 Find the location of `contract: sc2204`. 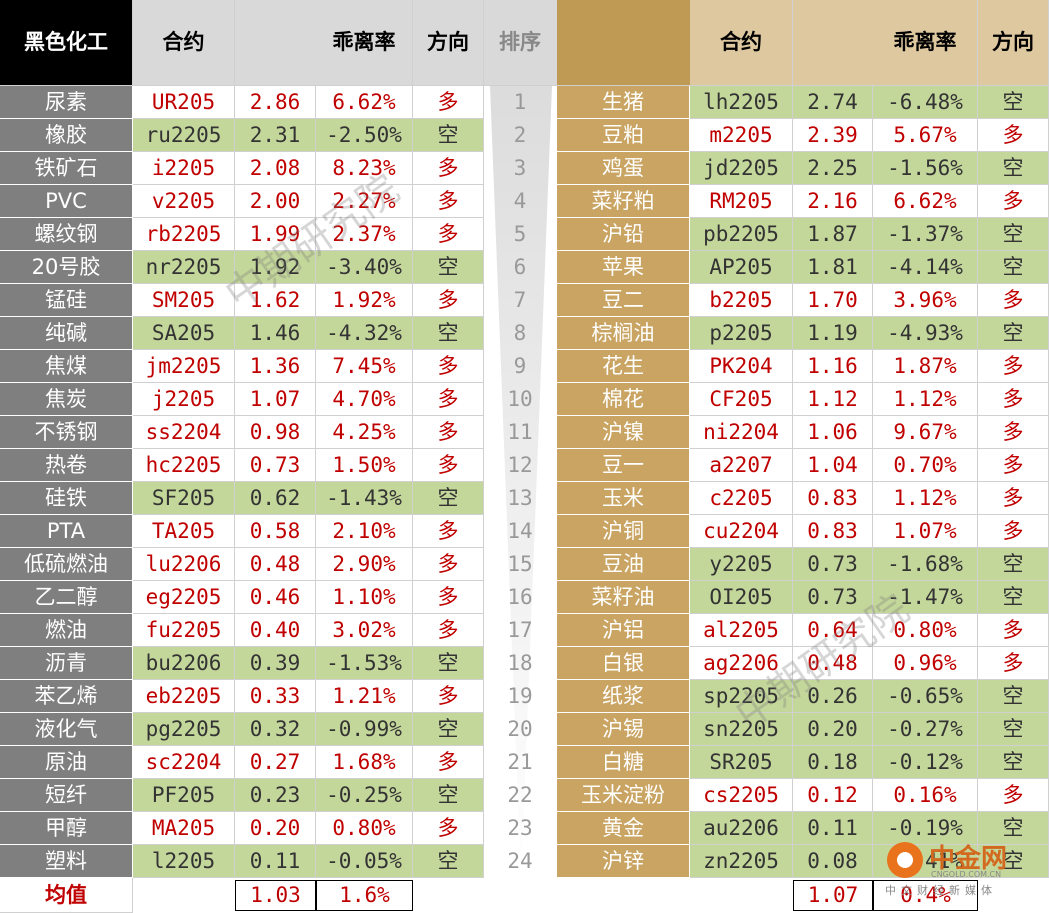

contract: sc2204 is located at coordinates (184, 762).